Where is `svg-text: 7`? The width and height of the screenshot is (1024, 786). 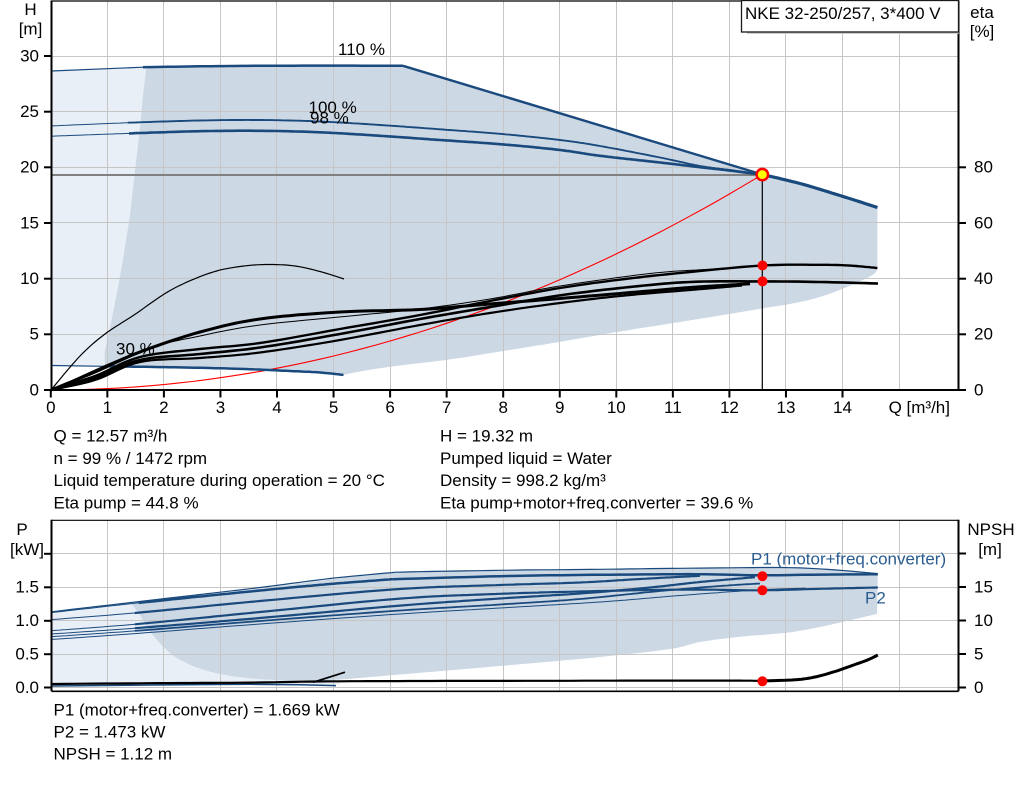
svg-text: 7 is located at coordinates (446, 407).